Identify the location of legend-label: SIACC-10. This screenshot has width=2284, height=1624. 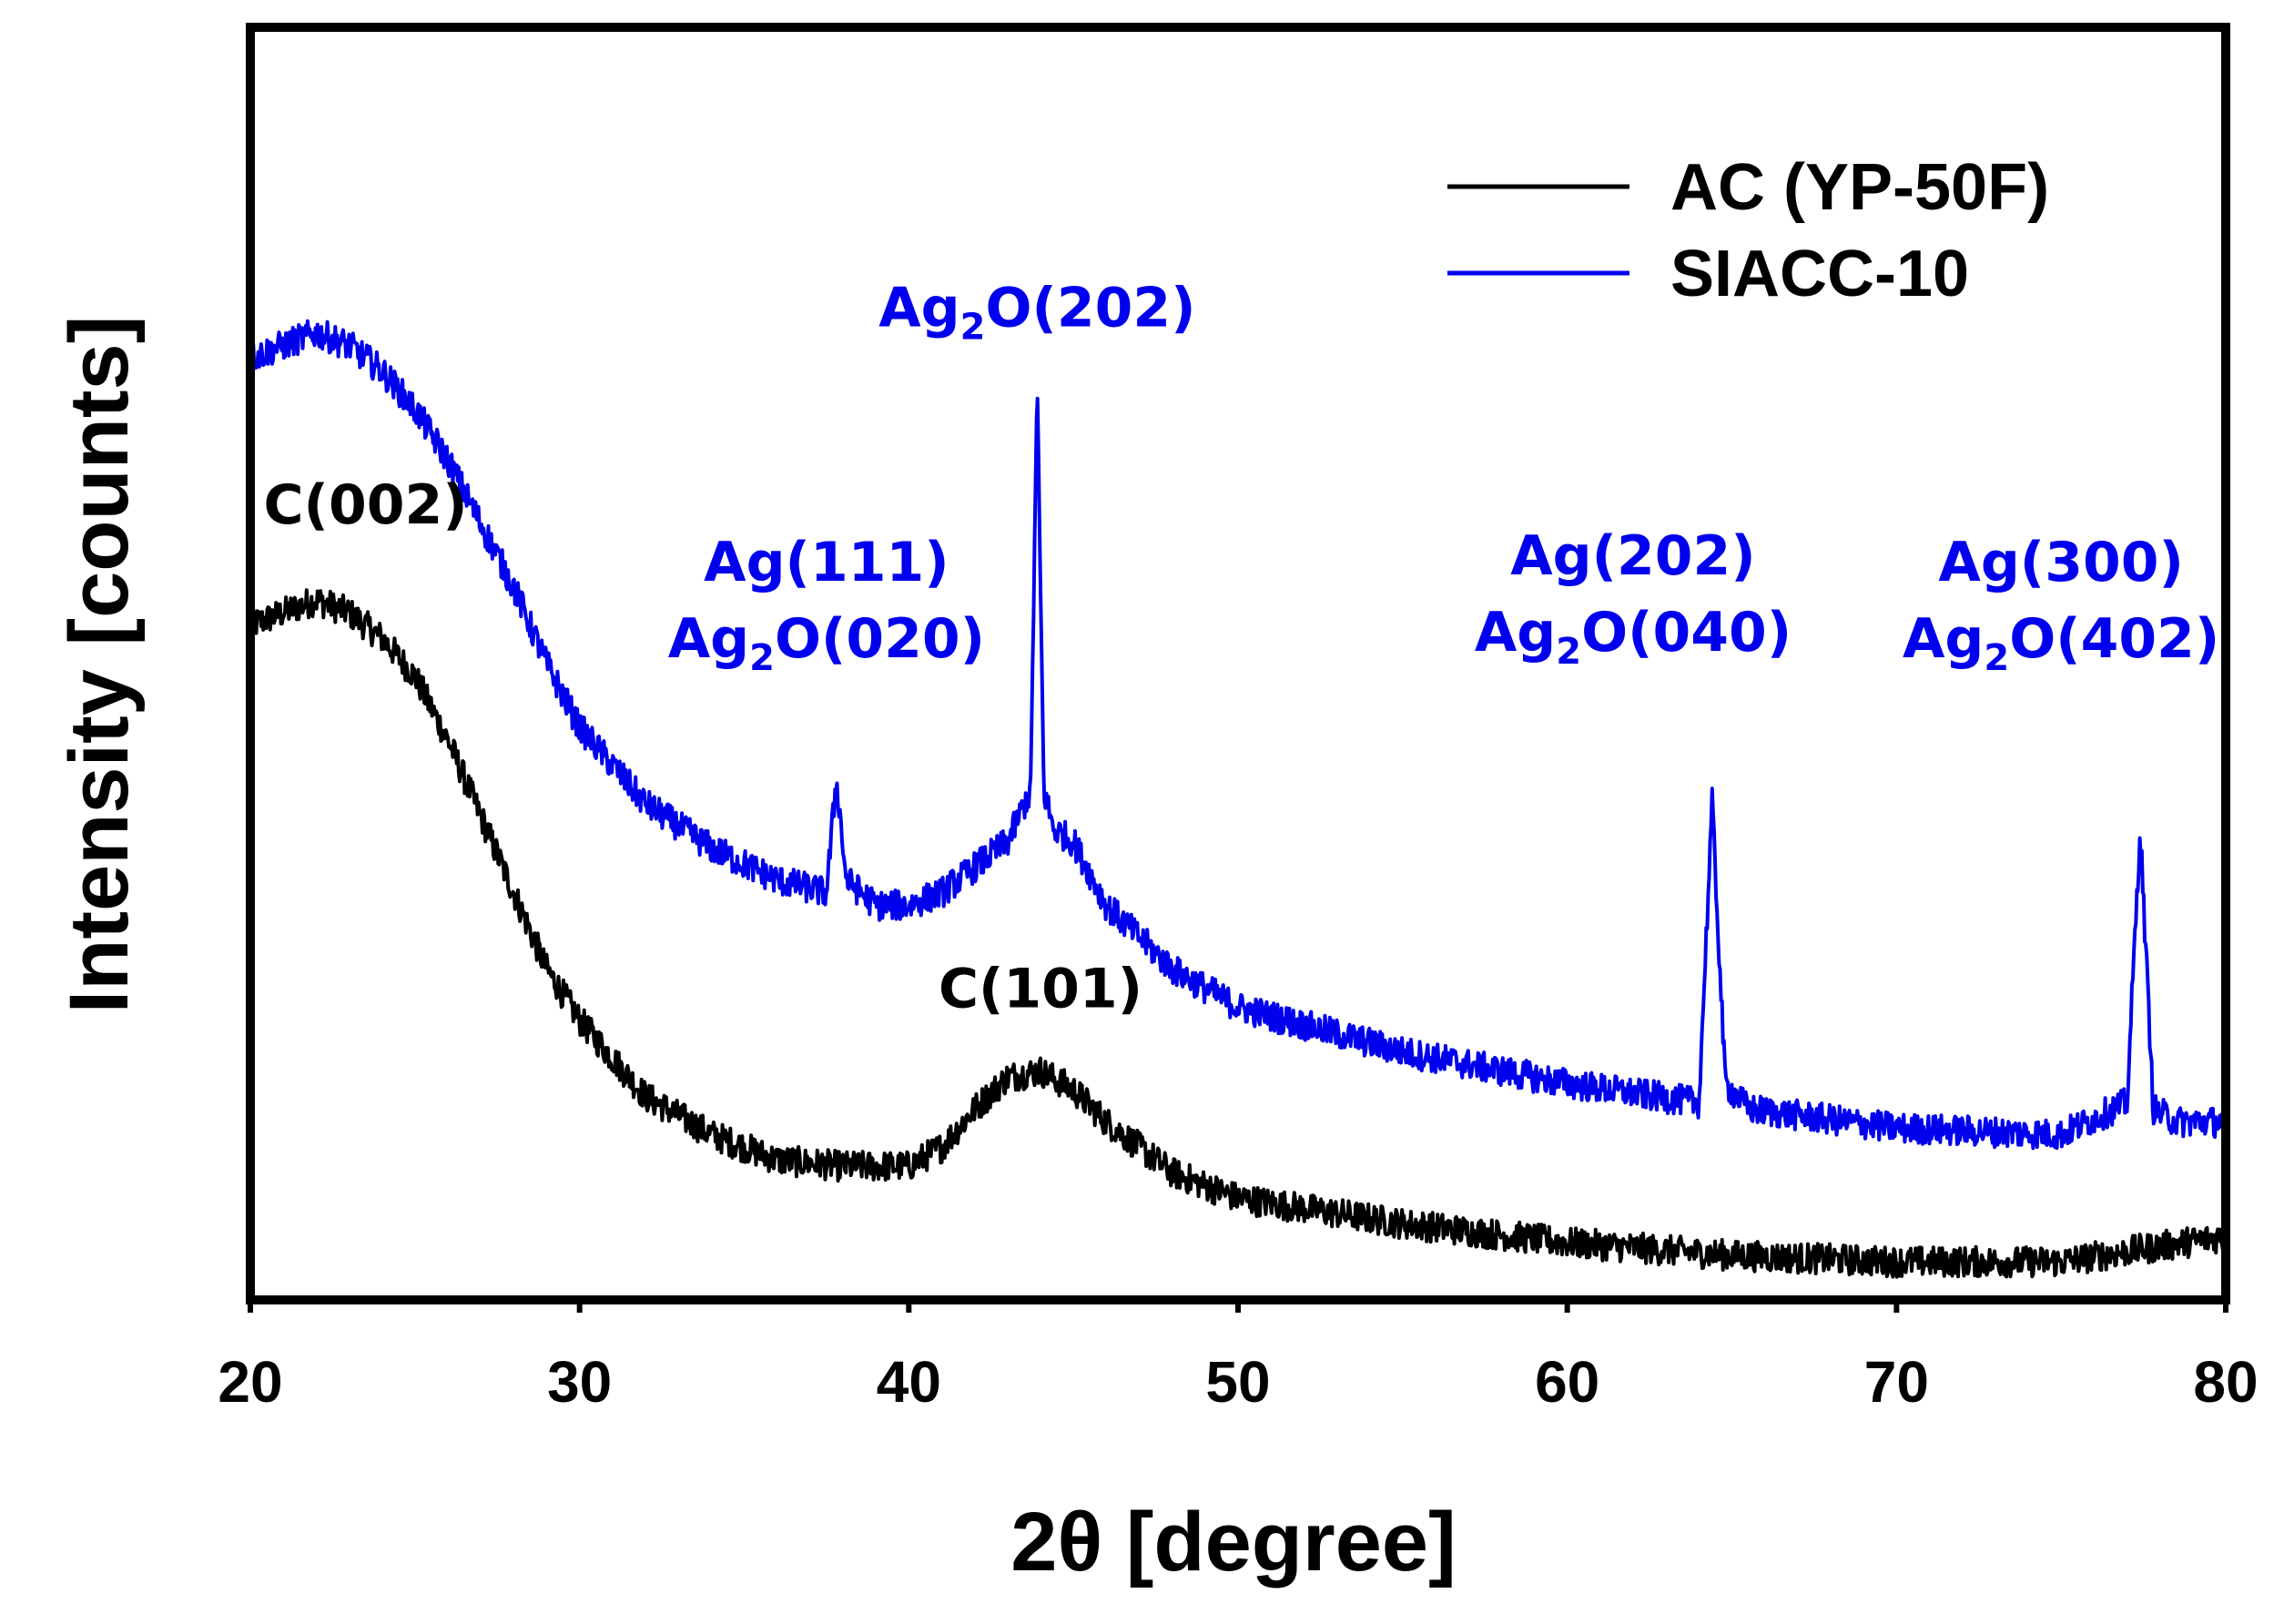
(1819, 274).